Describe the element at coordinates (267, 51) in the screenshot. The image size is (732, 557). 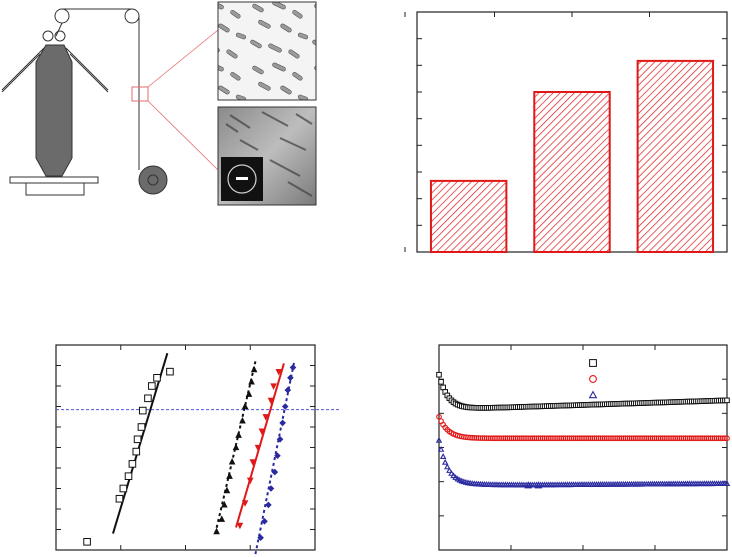
I see `rod-alignment-inset` at that location.